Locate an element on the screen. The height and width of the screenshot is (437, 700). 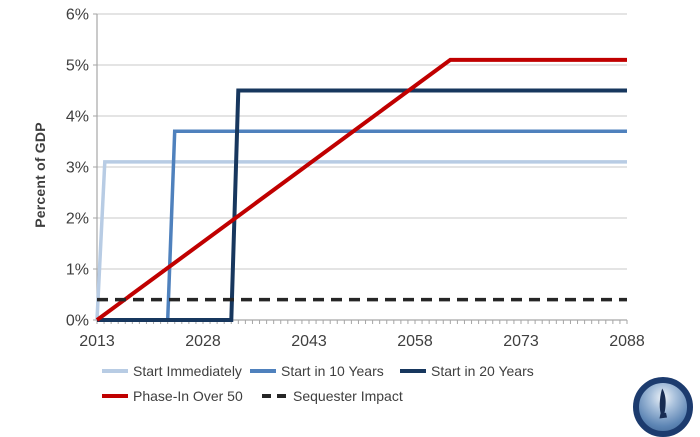
legend-item-start-in-20-years: Start in 20 Years is located at coordinates (467, 371).